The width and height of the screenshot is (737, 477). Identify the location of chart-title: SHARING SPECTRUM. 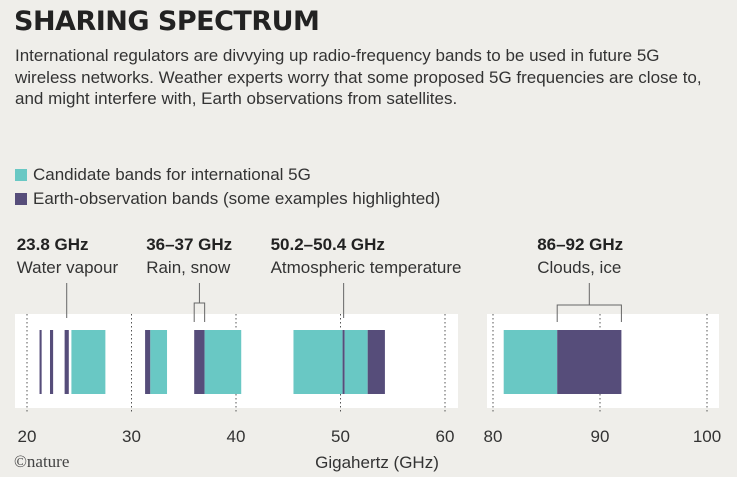
(167, 21).